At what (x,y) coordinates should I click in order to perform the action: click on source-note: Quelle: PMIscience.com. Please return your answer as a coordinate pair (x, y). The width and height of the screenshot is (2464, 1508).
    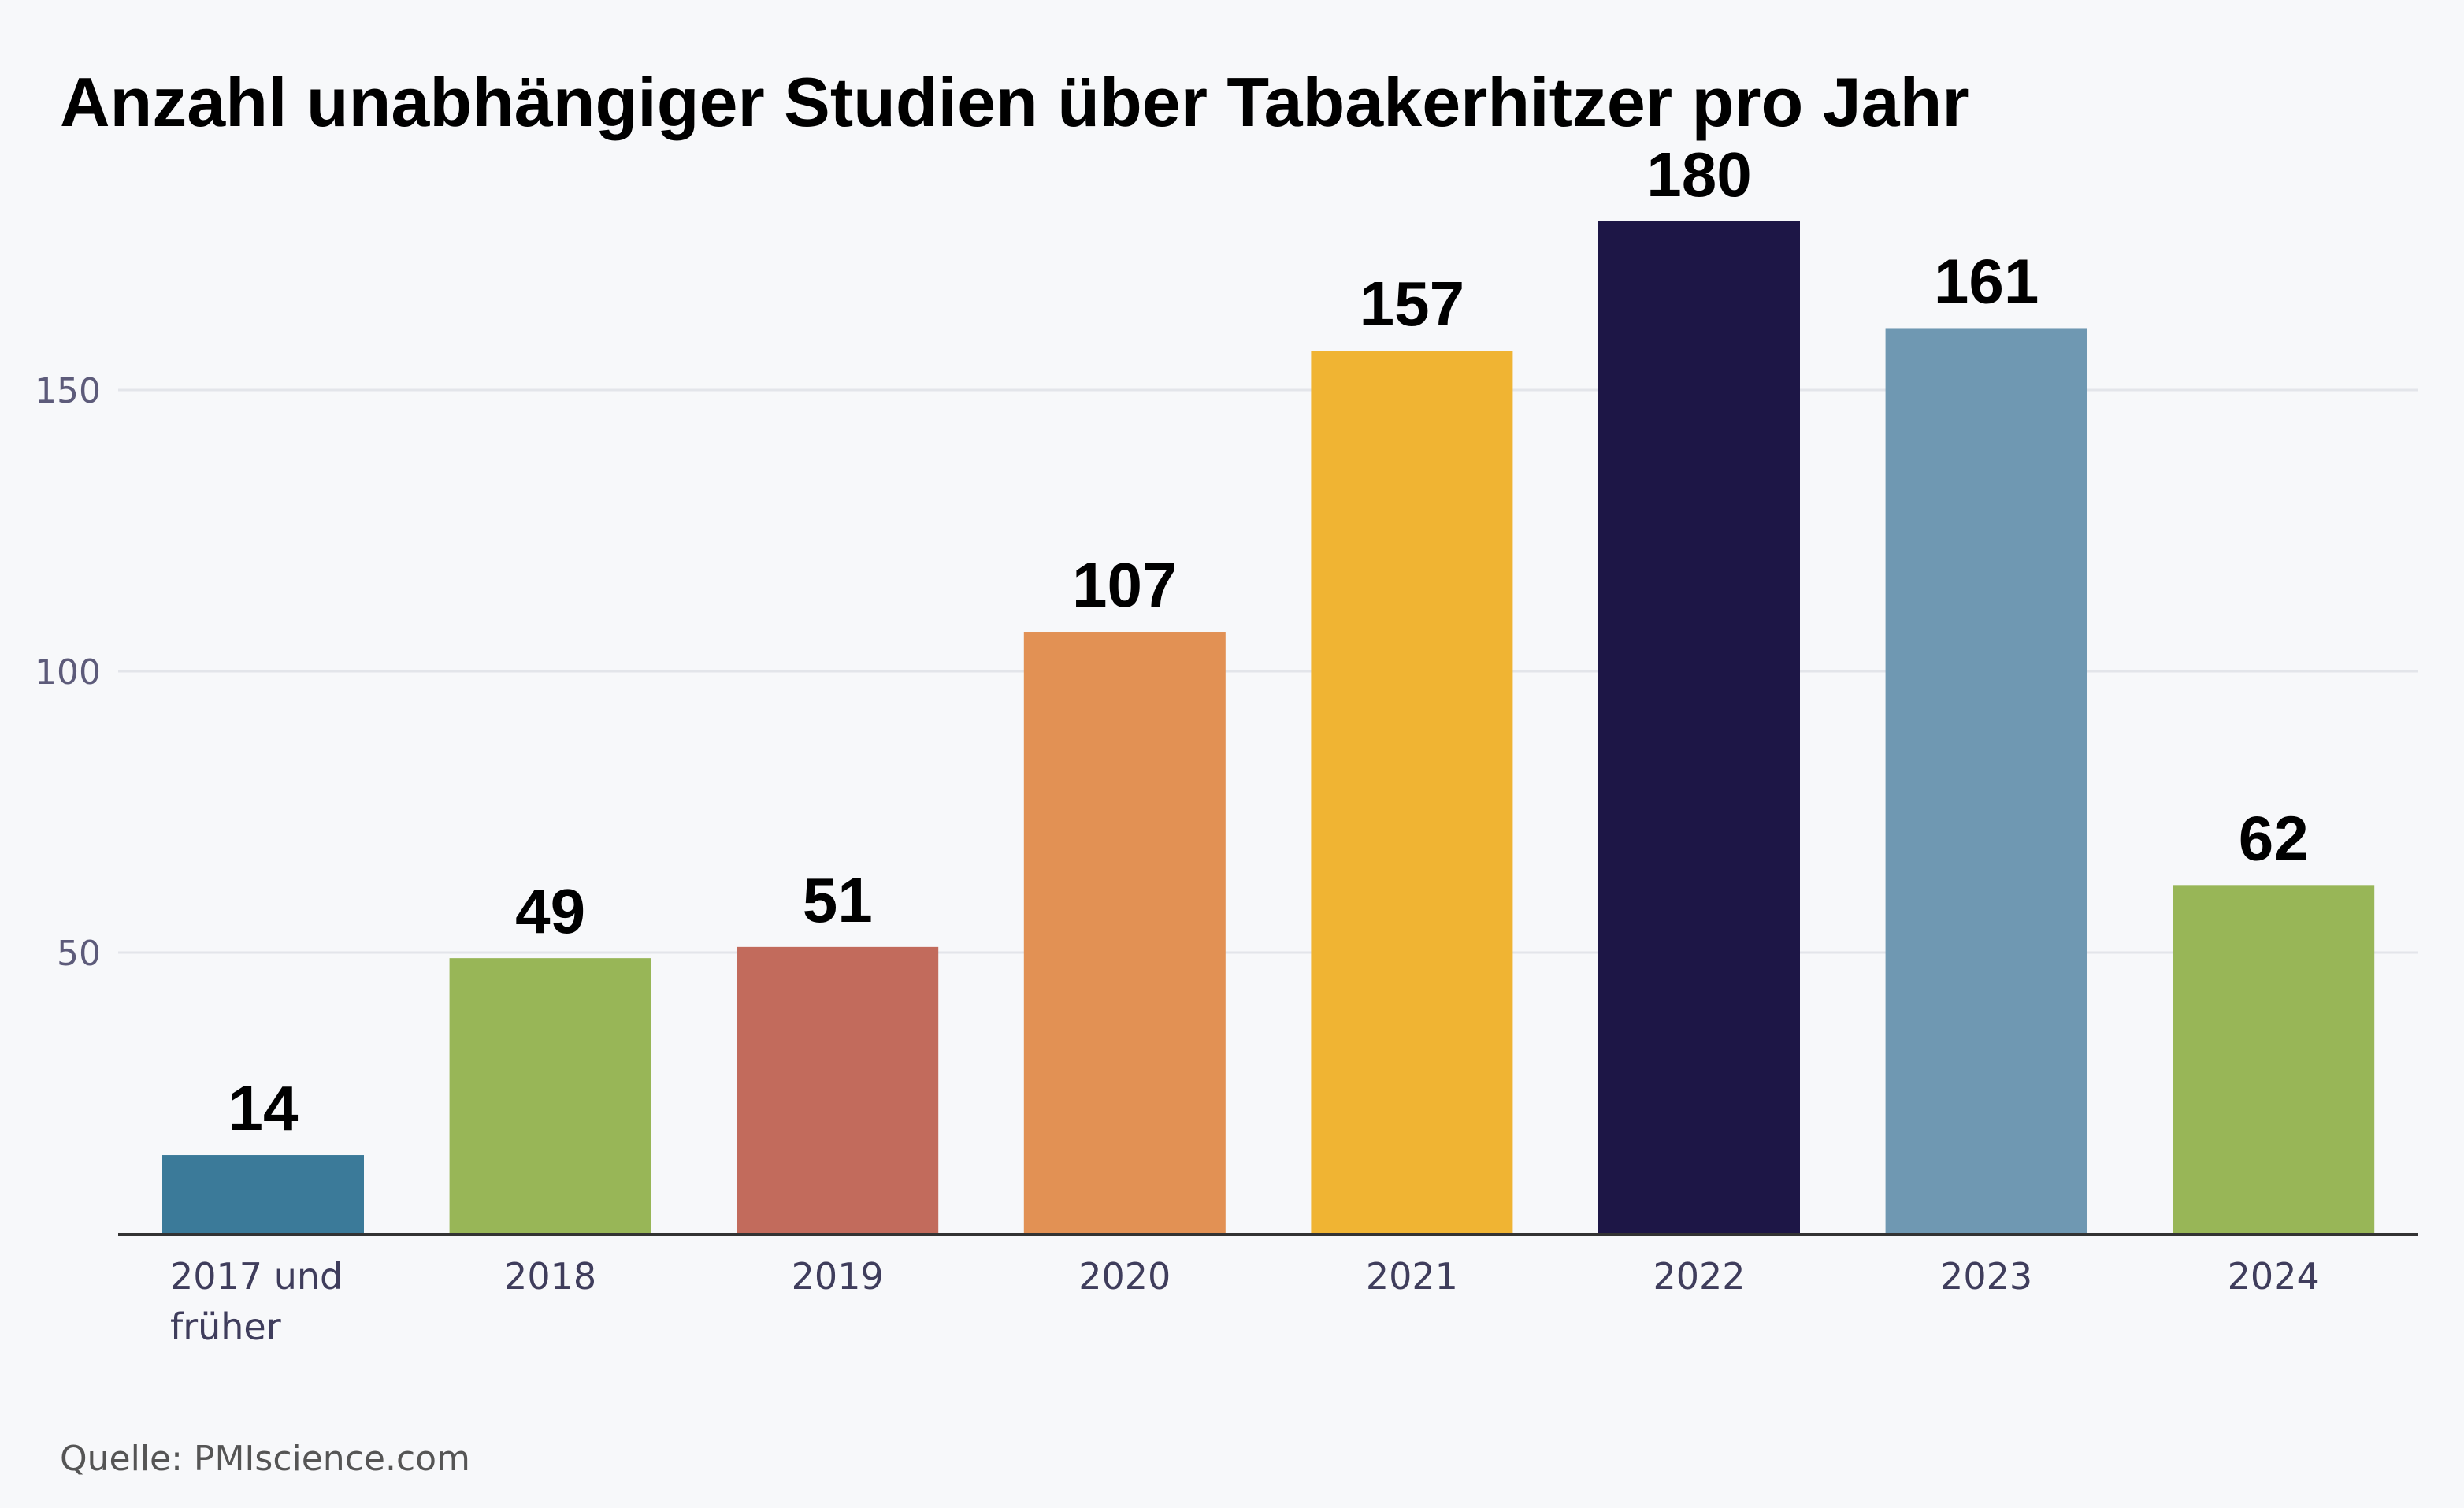
    Looking at the image, I should click on (265, 1459).